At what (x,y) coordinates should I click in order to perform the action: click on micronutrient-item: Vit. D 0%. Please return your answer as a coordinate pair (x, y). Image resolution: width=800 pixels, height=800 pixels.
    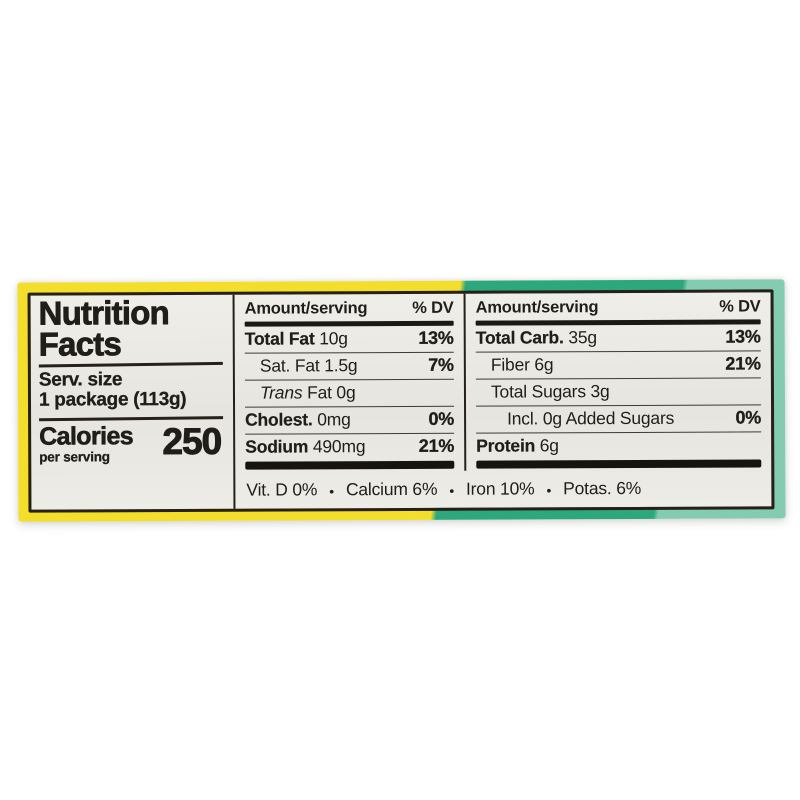
    Looking at the image, I should click on (282, 489).